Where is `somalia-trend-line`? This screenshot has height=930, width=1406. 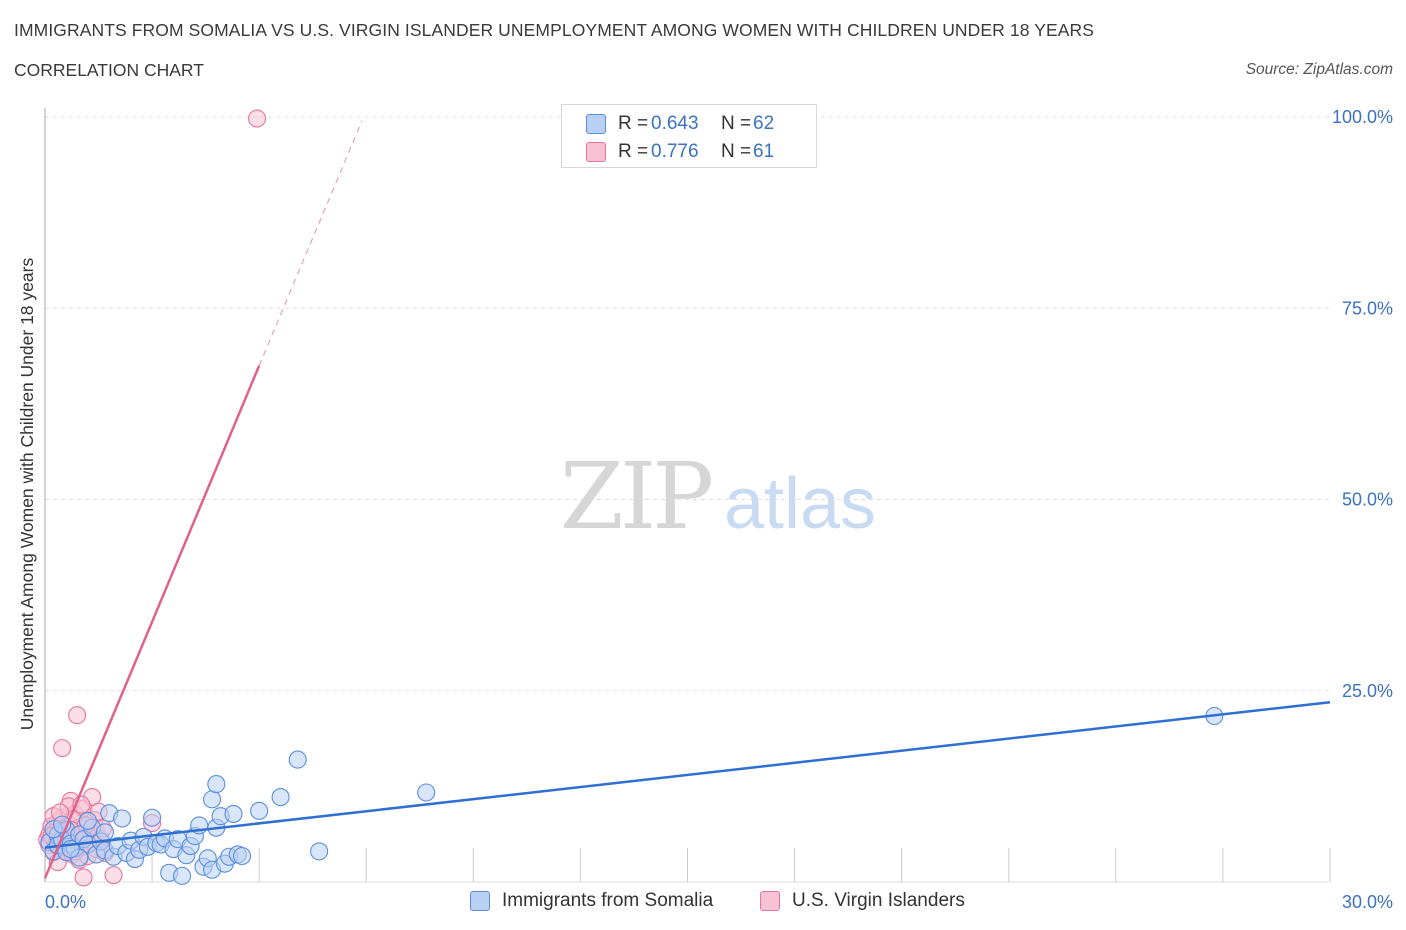 somalia-trend-line is located at coordinates (687, 774).